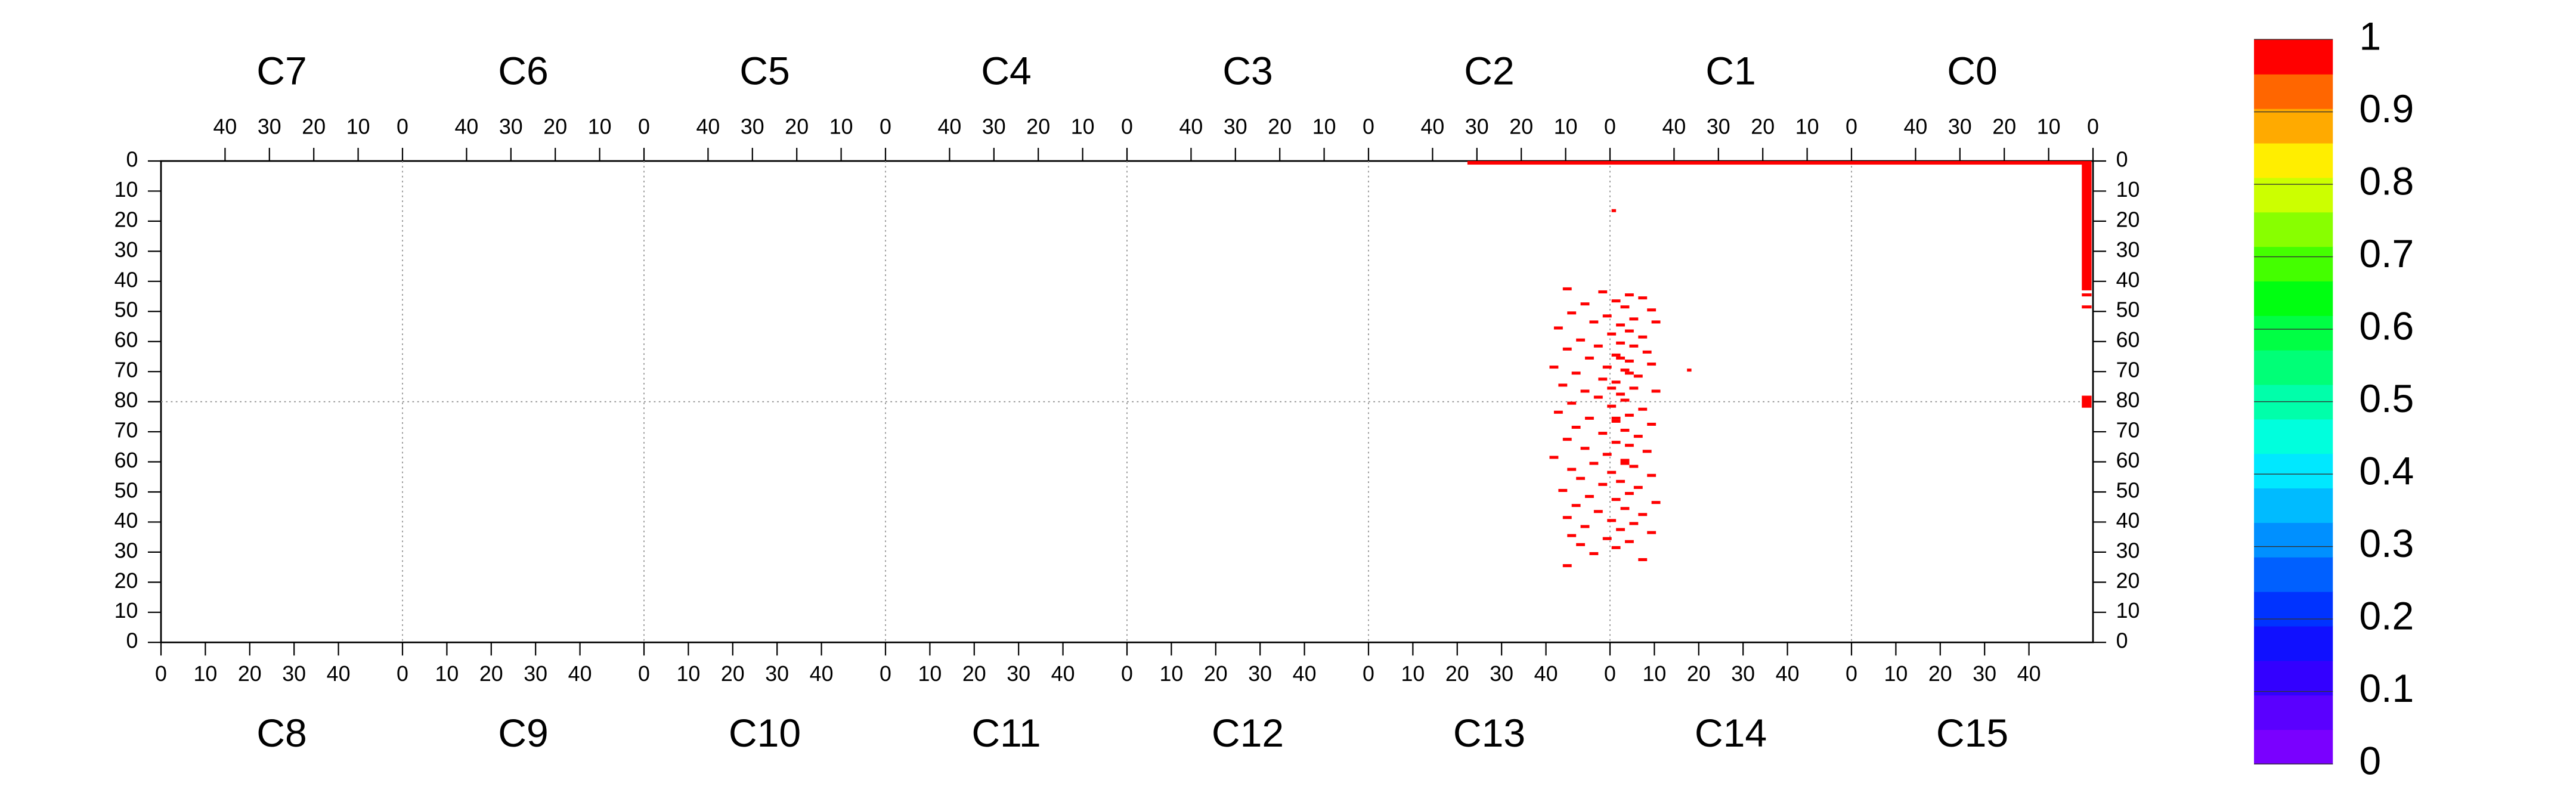 The height and width of the screenshot is (808, 2576). Describe the element at coordinates (524, 734) in the screenshot. I see `chip-label: C9` at that location.